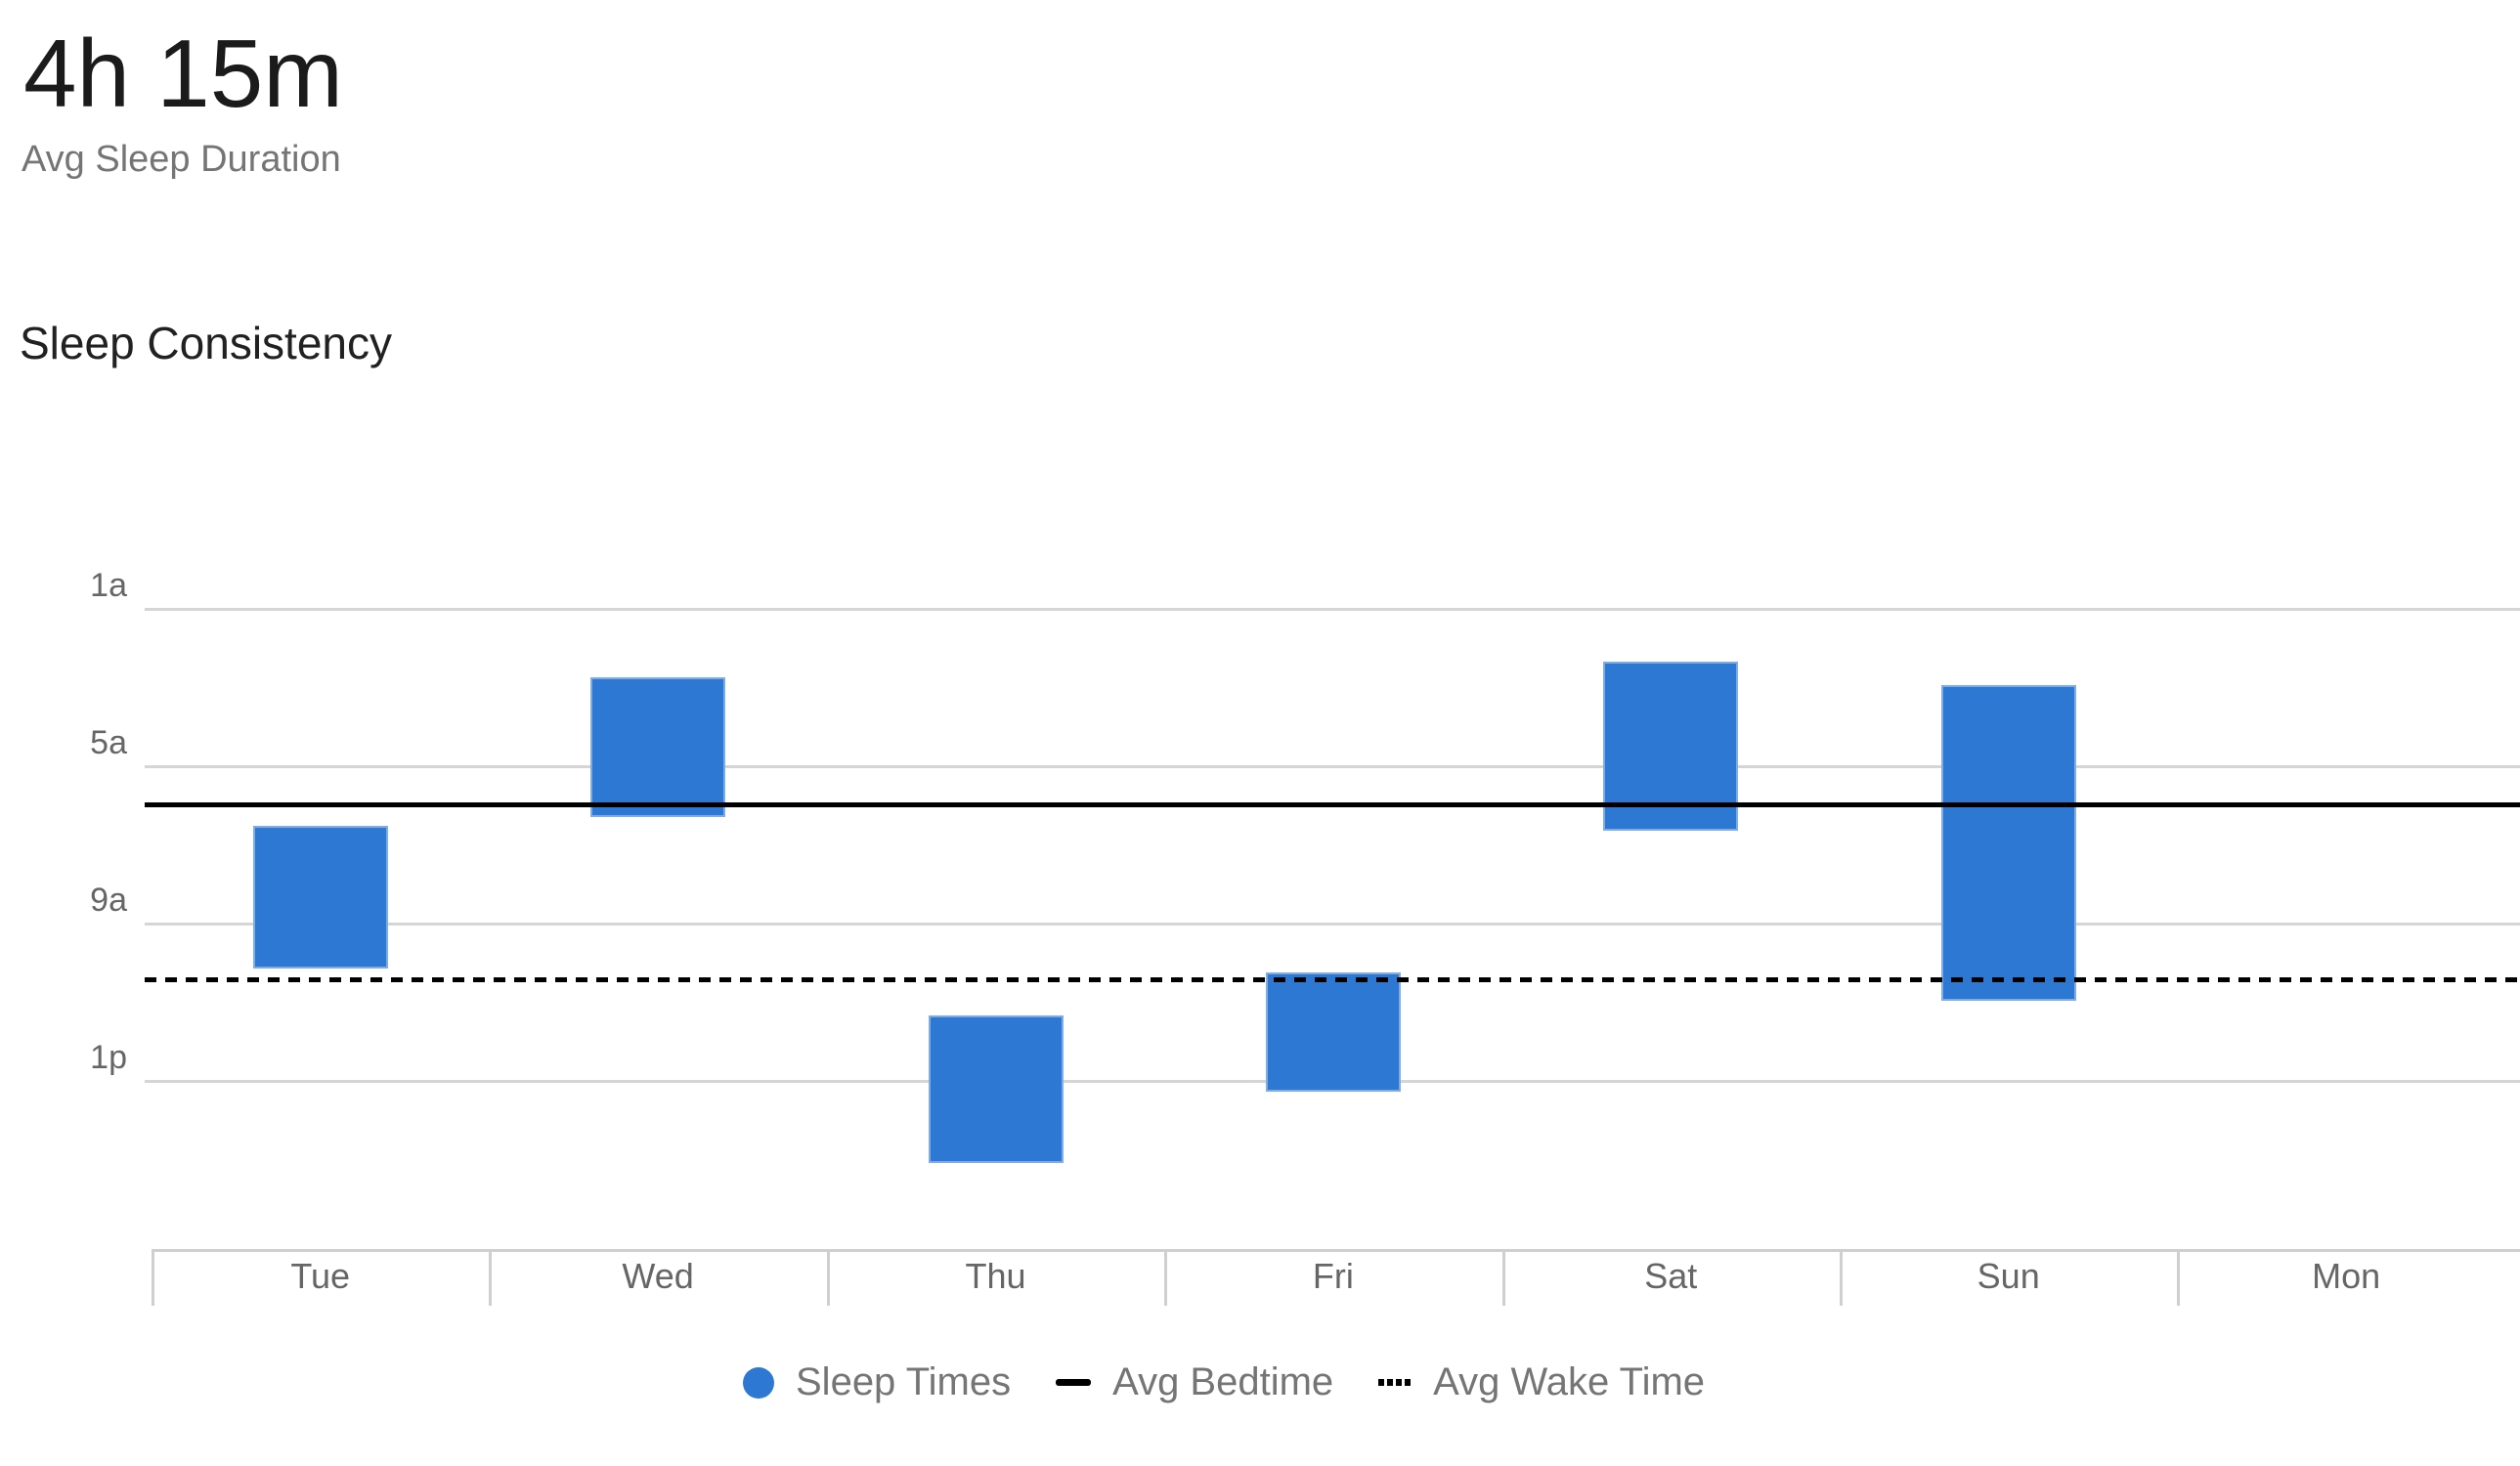 This screenshot has width=2520, height=1466. What do you see at coordinates (1336, 1250) in the screenshot?
I see `x-axis-line` at bounding box center [1336, 1250].